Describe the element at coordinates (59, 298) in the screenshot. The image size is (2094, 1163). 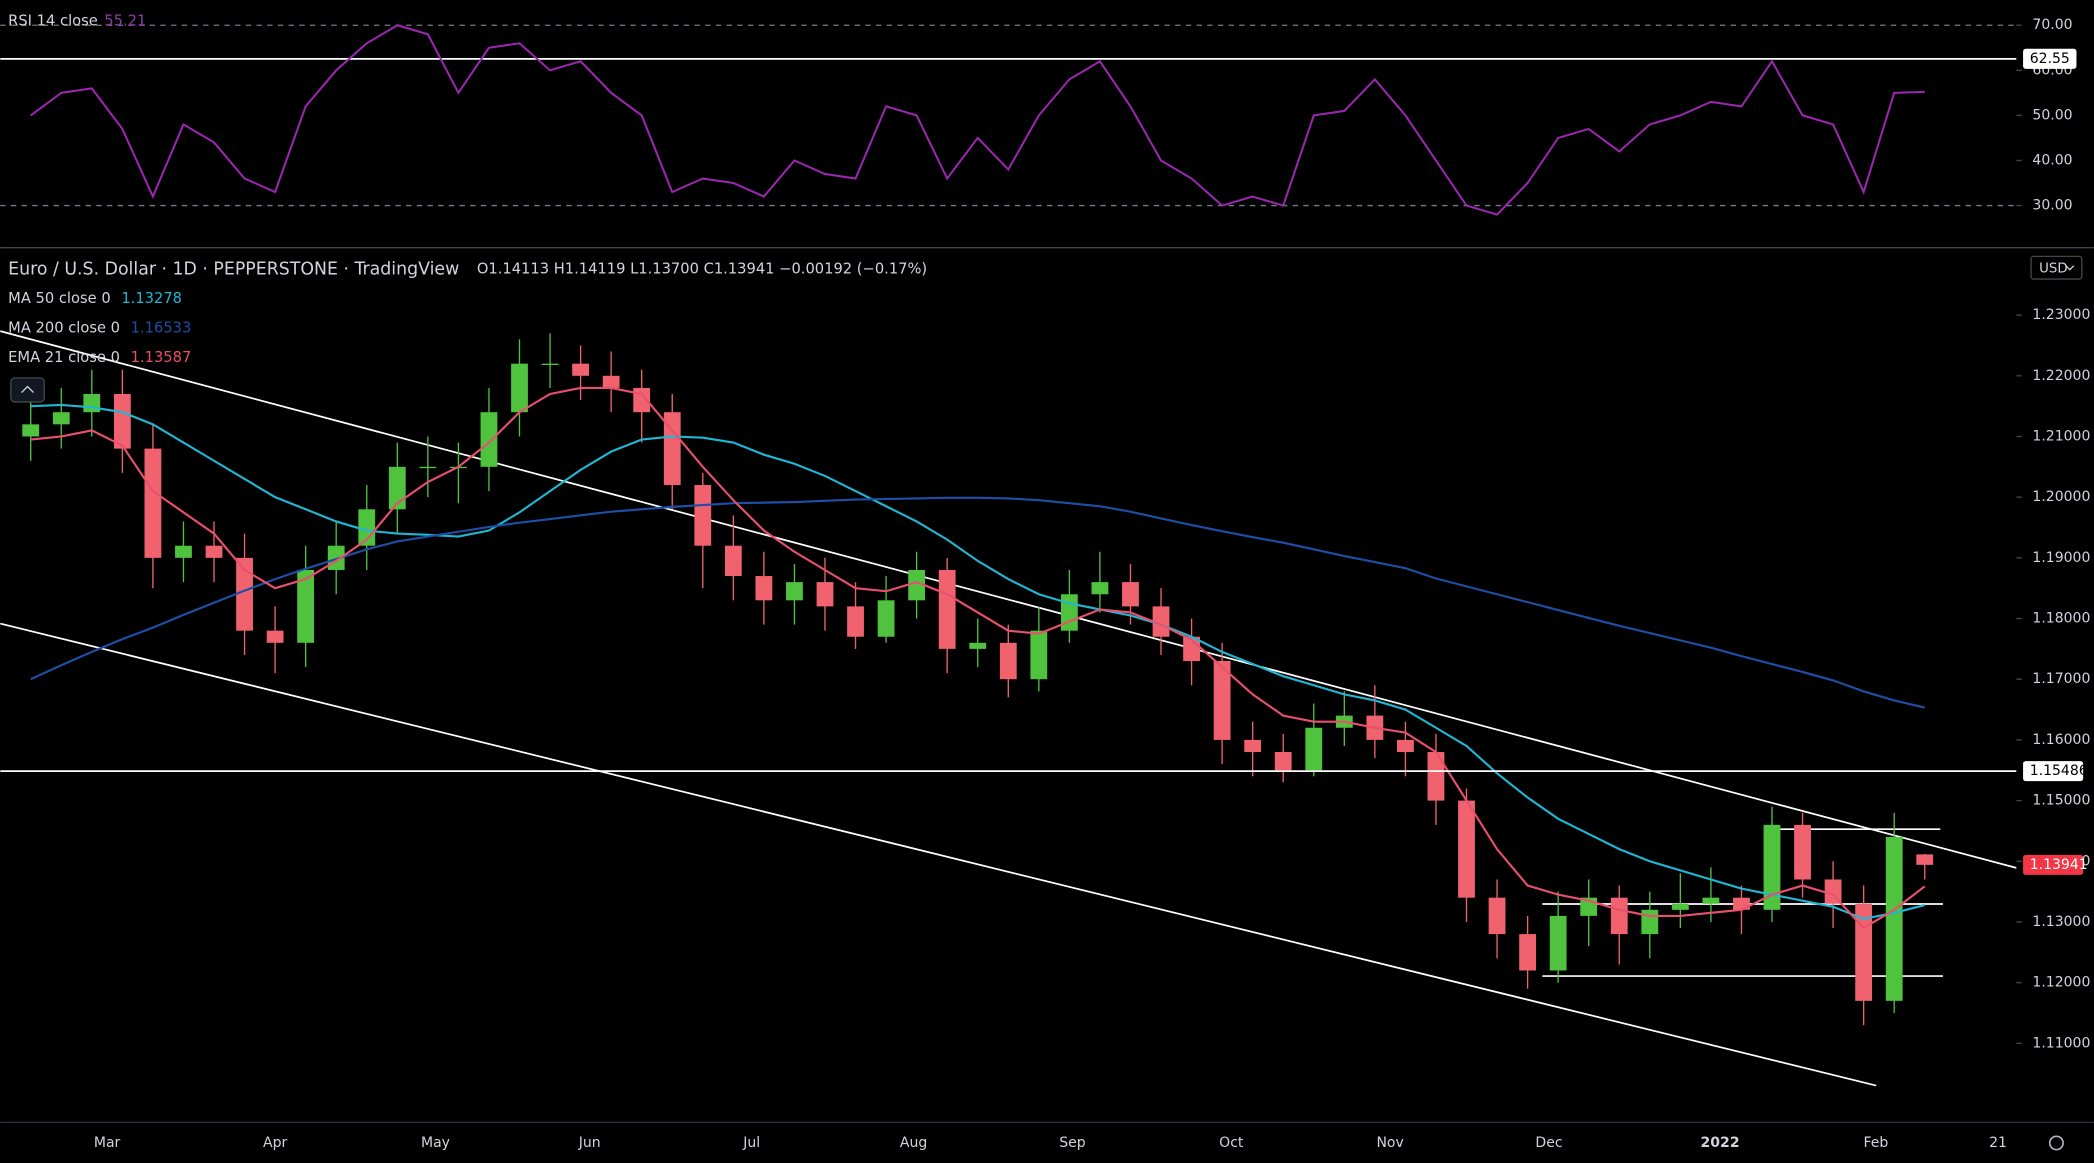
I see `legend-name: MA 50 close 0` at that location.